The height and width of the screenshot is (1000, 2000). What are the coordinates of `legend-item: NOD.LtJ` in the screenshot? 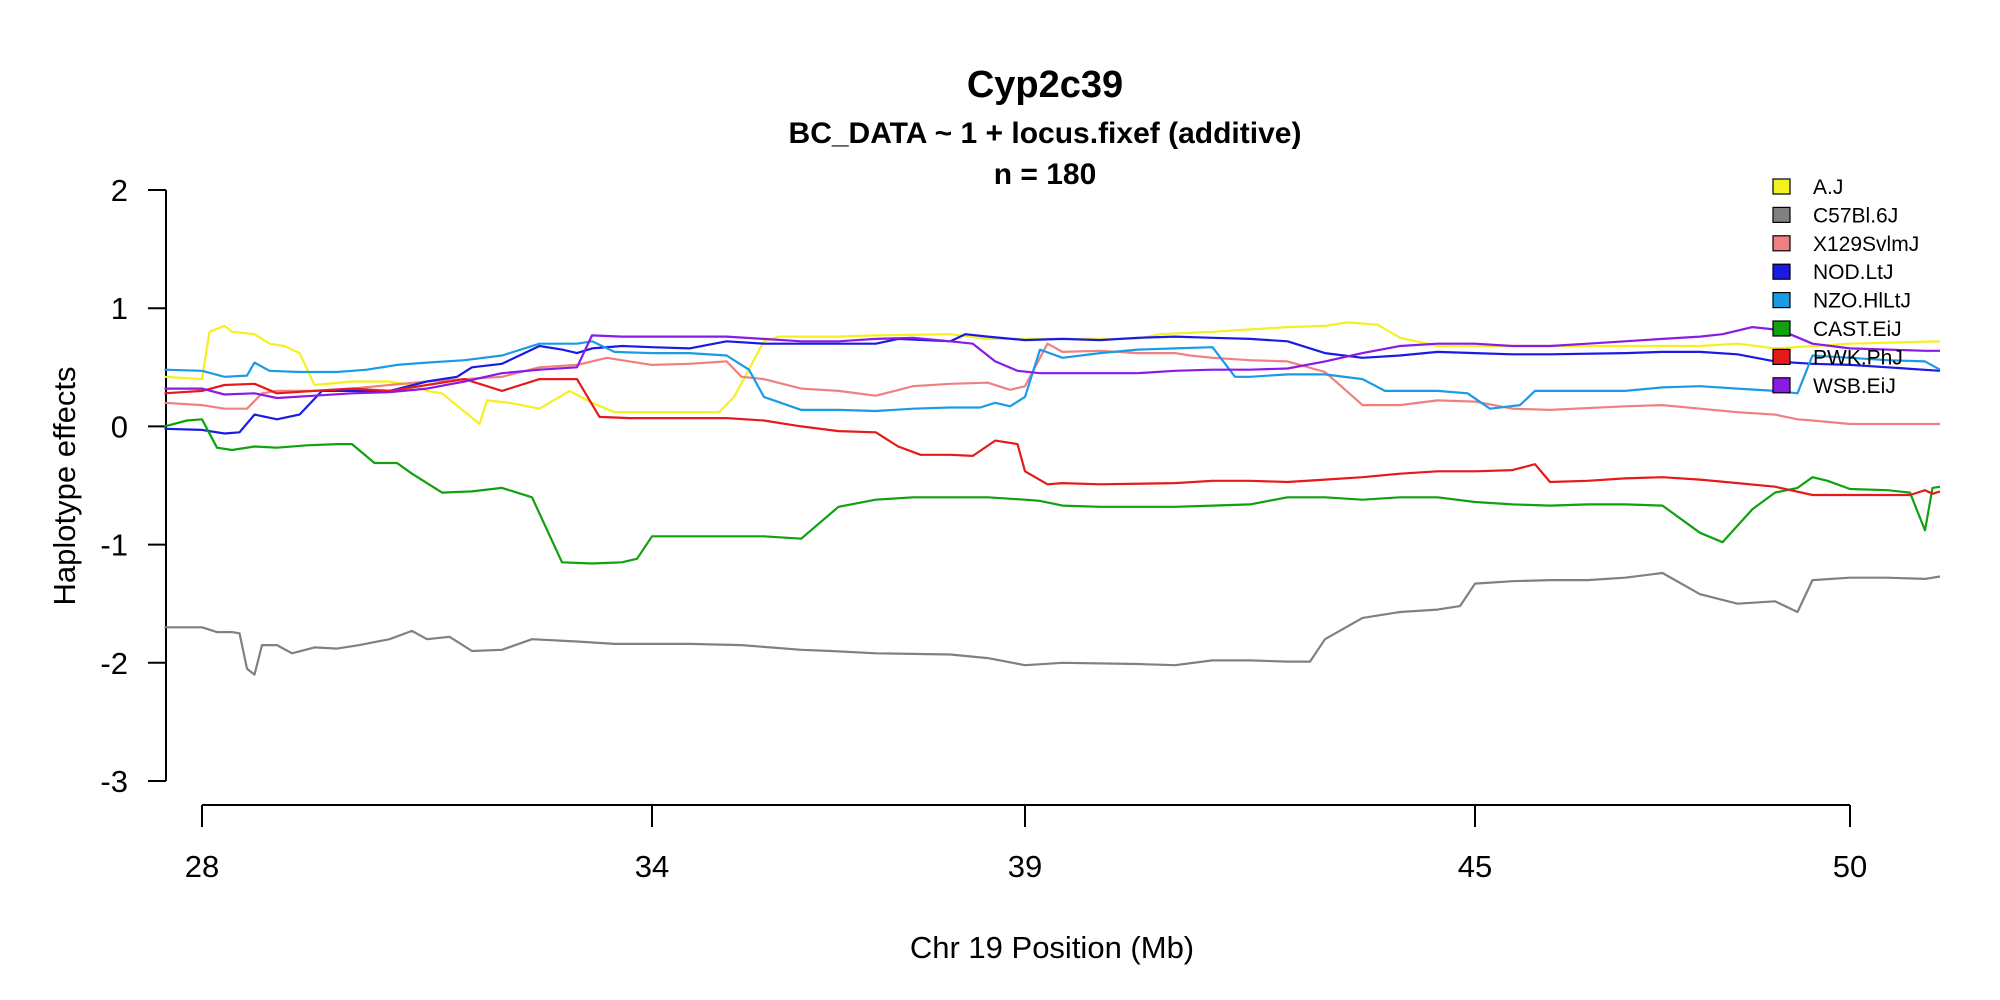 It's located at (1833, 272).